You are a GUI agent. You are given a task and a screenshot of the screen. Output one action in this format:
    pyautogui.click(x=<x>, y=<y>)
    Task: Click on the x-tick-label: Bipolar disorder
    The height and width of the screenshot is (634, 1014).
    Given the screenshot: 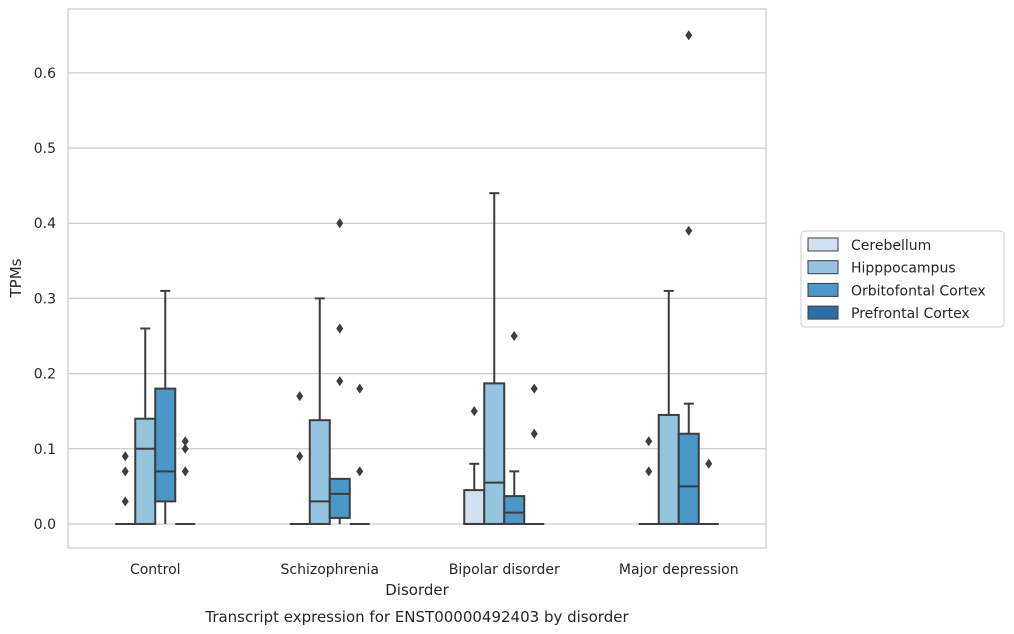 What is the action you would take?
    pyautogui.click(x=504, y=570)
    